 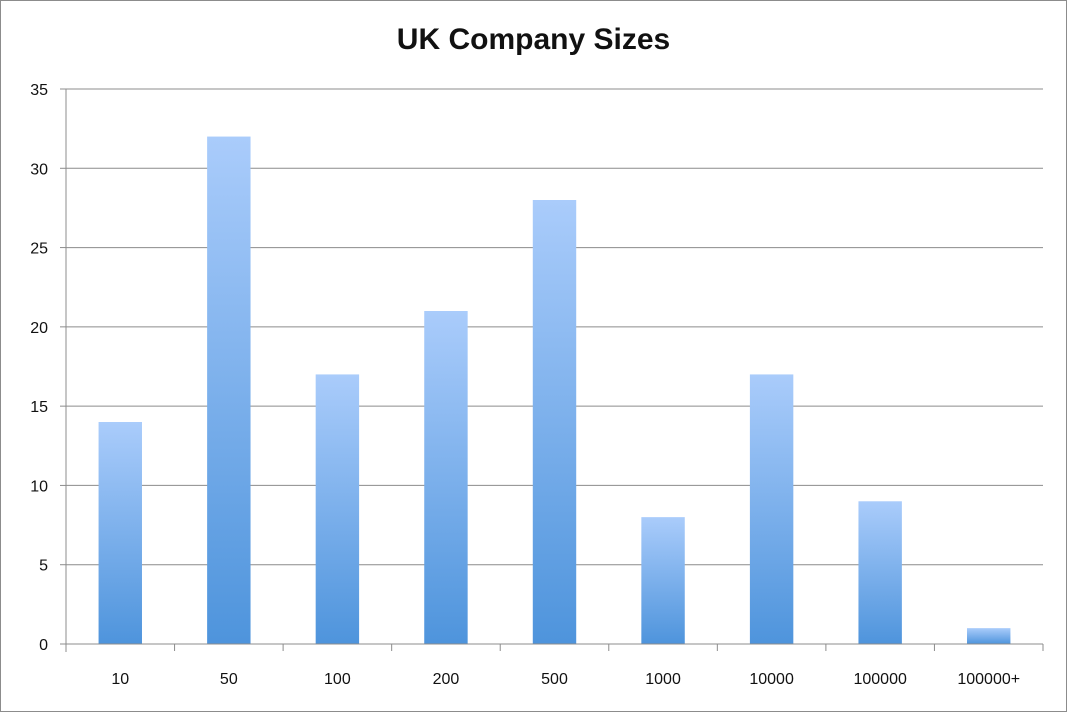 I want to click on x-tick-label: 10, so click(x=120, y=679).